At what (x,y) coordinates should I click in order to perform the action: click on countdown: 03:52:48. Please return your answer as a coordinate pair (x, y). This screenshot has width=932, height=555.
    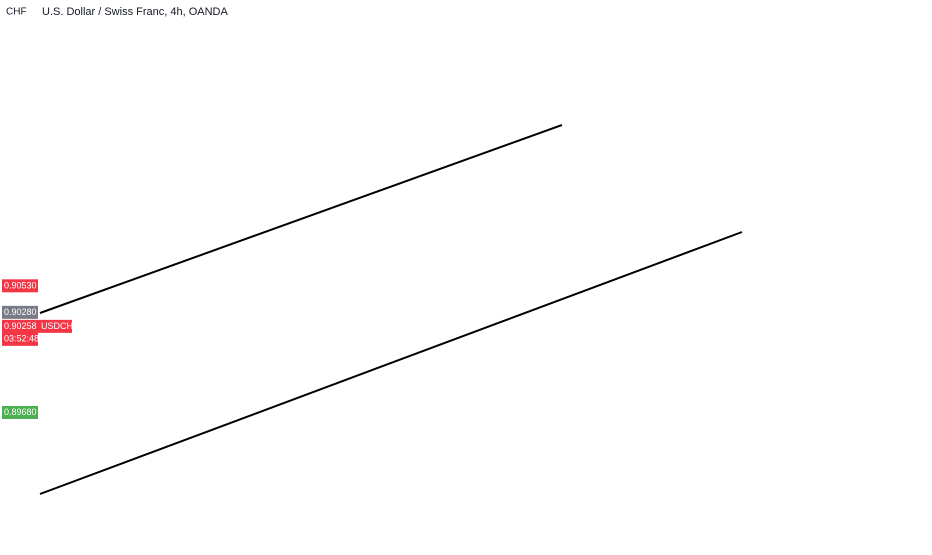
    Looking at the image, I should click on (21, 339).